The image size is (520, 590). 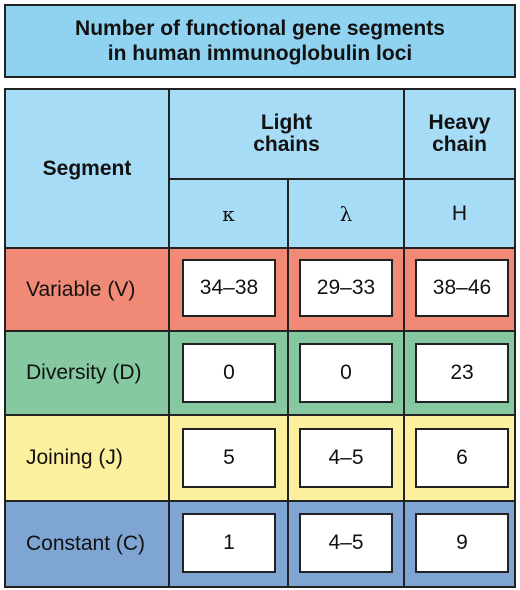 What do you see at coordinates (288, 383) in the screenshot?
I see `divider-kappa-lambda` at bounding box center [288, 383].